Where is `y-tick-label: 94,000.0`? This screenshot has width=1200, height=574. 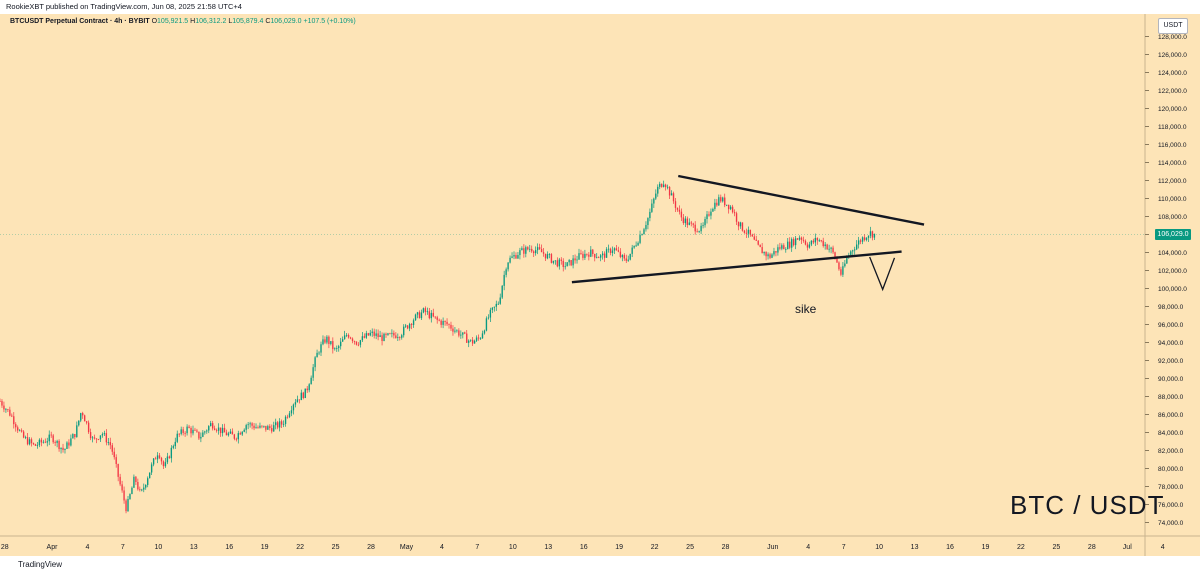
y-tick-label: 94,000.0 is located at coordinates (1171, 343).